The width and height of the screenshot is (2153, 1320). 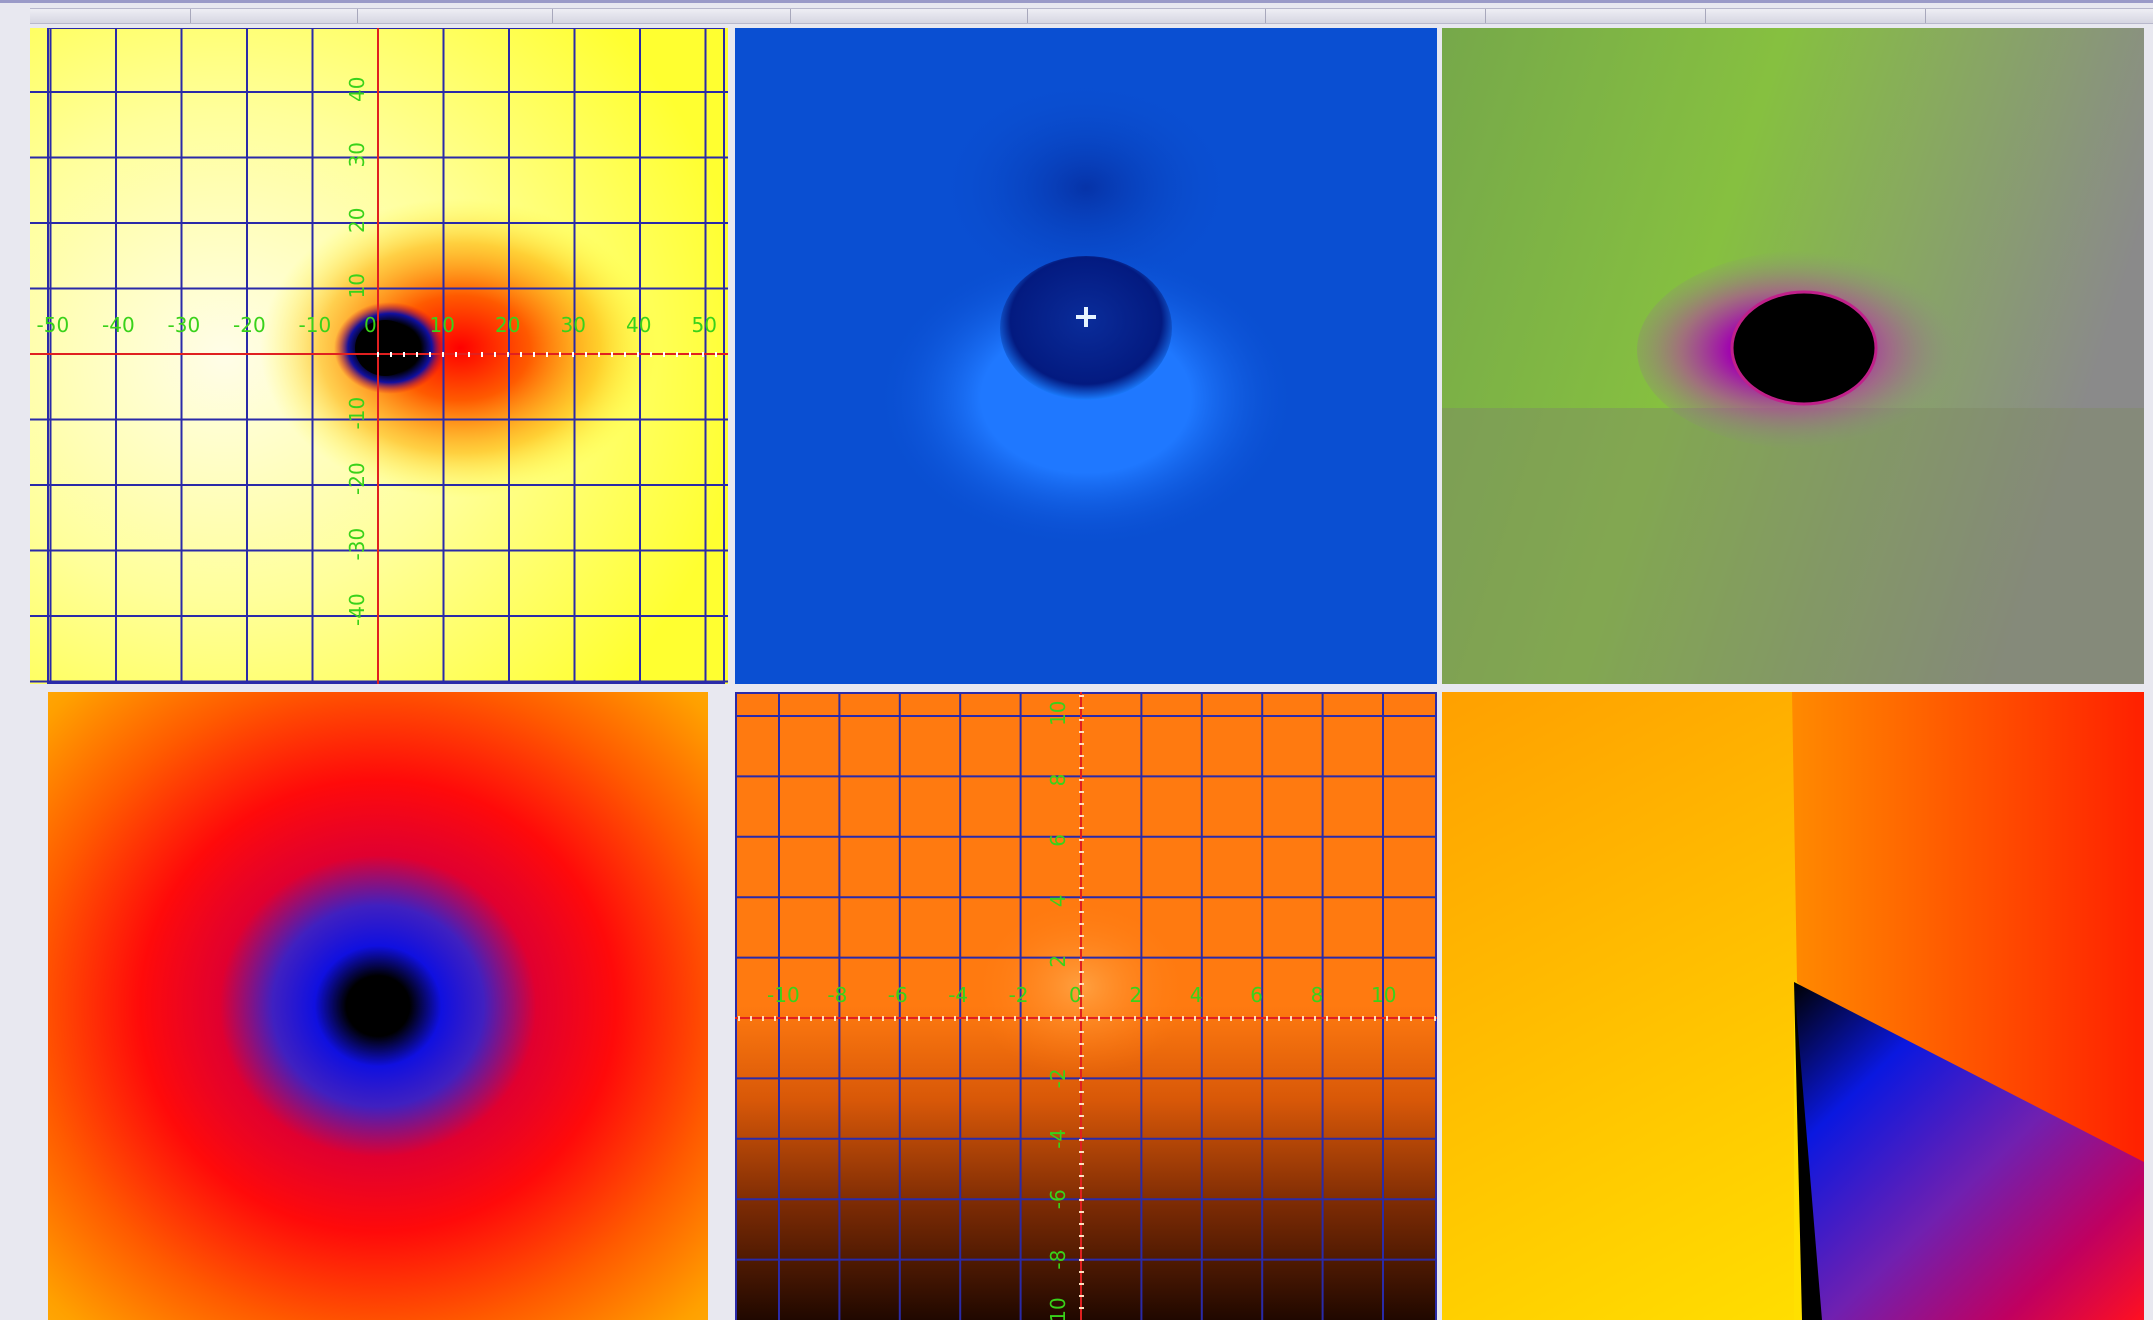 I want to click on x-tick-label: 40, so click(x=638, y=325).